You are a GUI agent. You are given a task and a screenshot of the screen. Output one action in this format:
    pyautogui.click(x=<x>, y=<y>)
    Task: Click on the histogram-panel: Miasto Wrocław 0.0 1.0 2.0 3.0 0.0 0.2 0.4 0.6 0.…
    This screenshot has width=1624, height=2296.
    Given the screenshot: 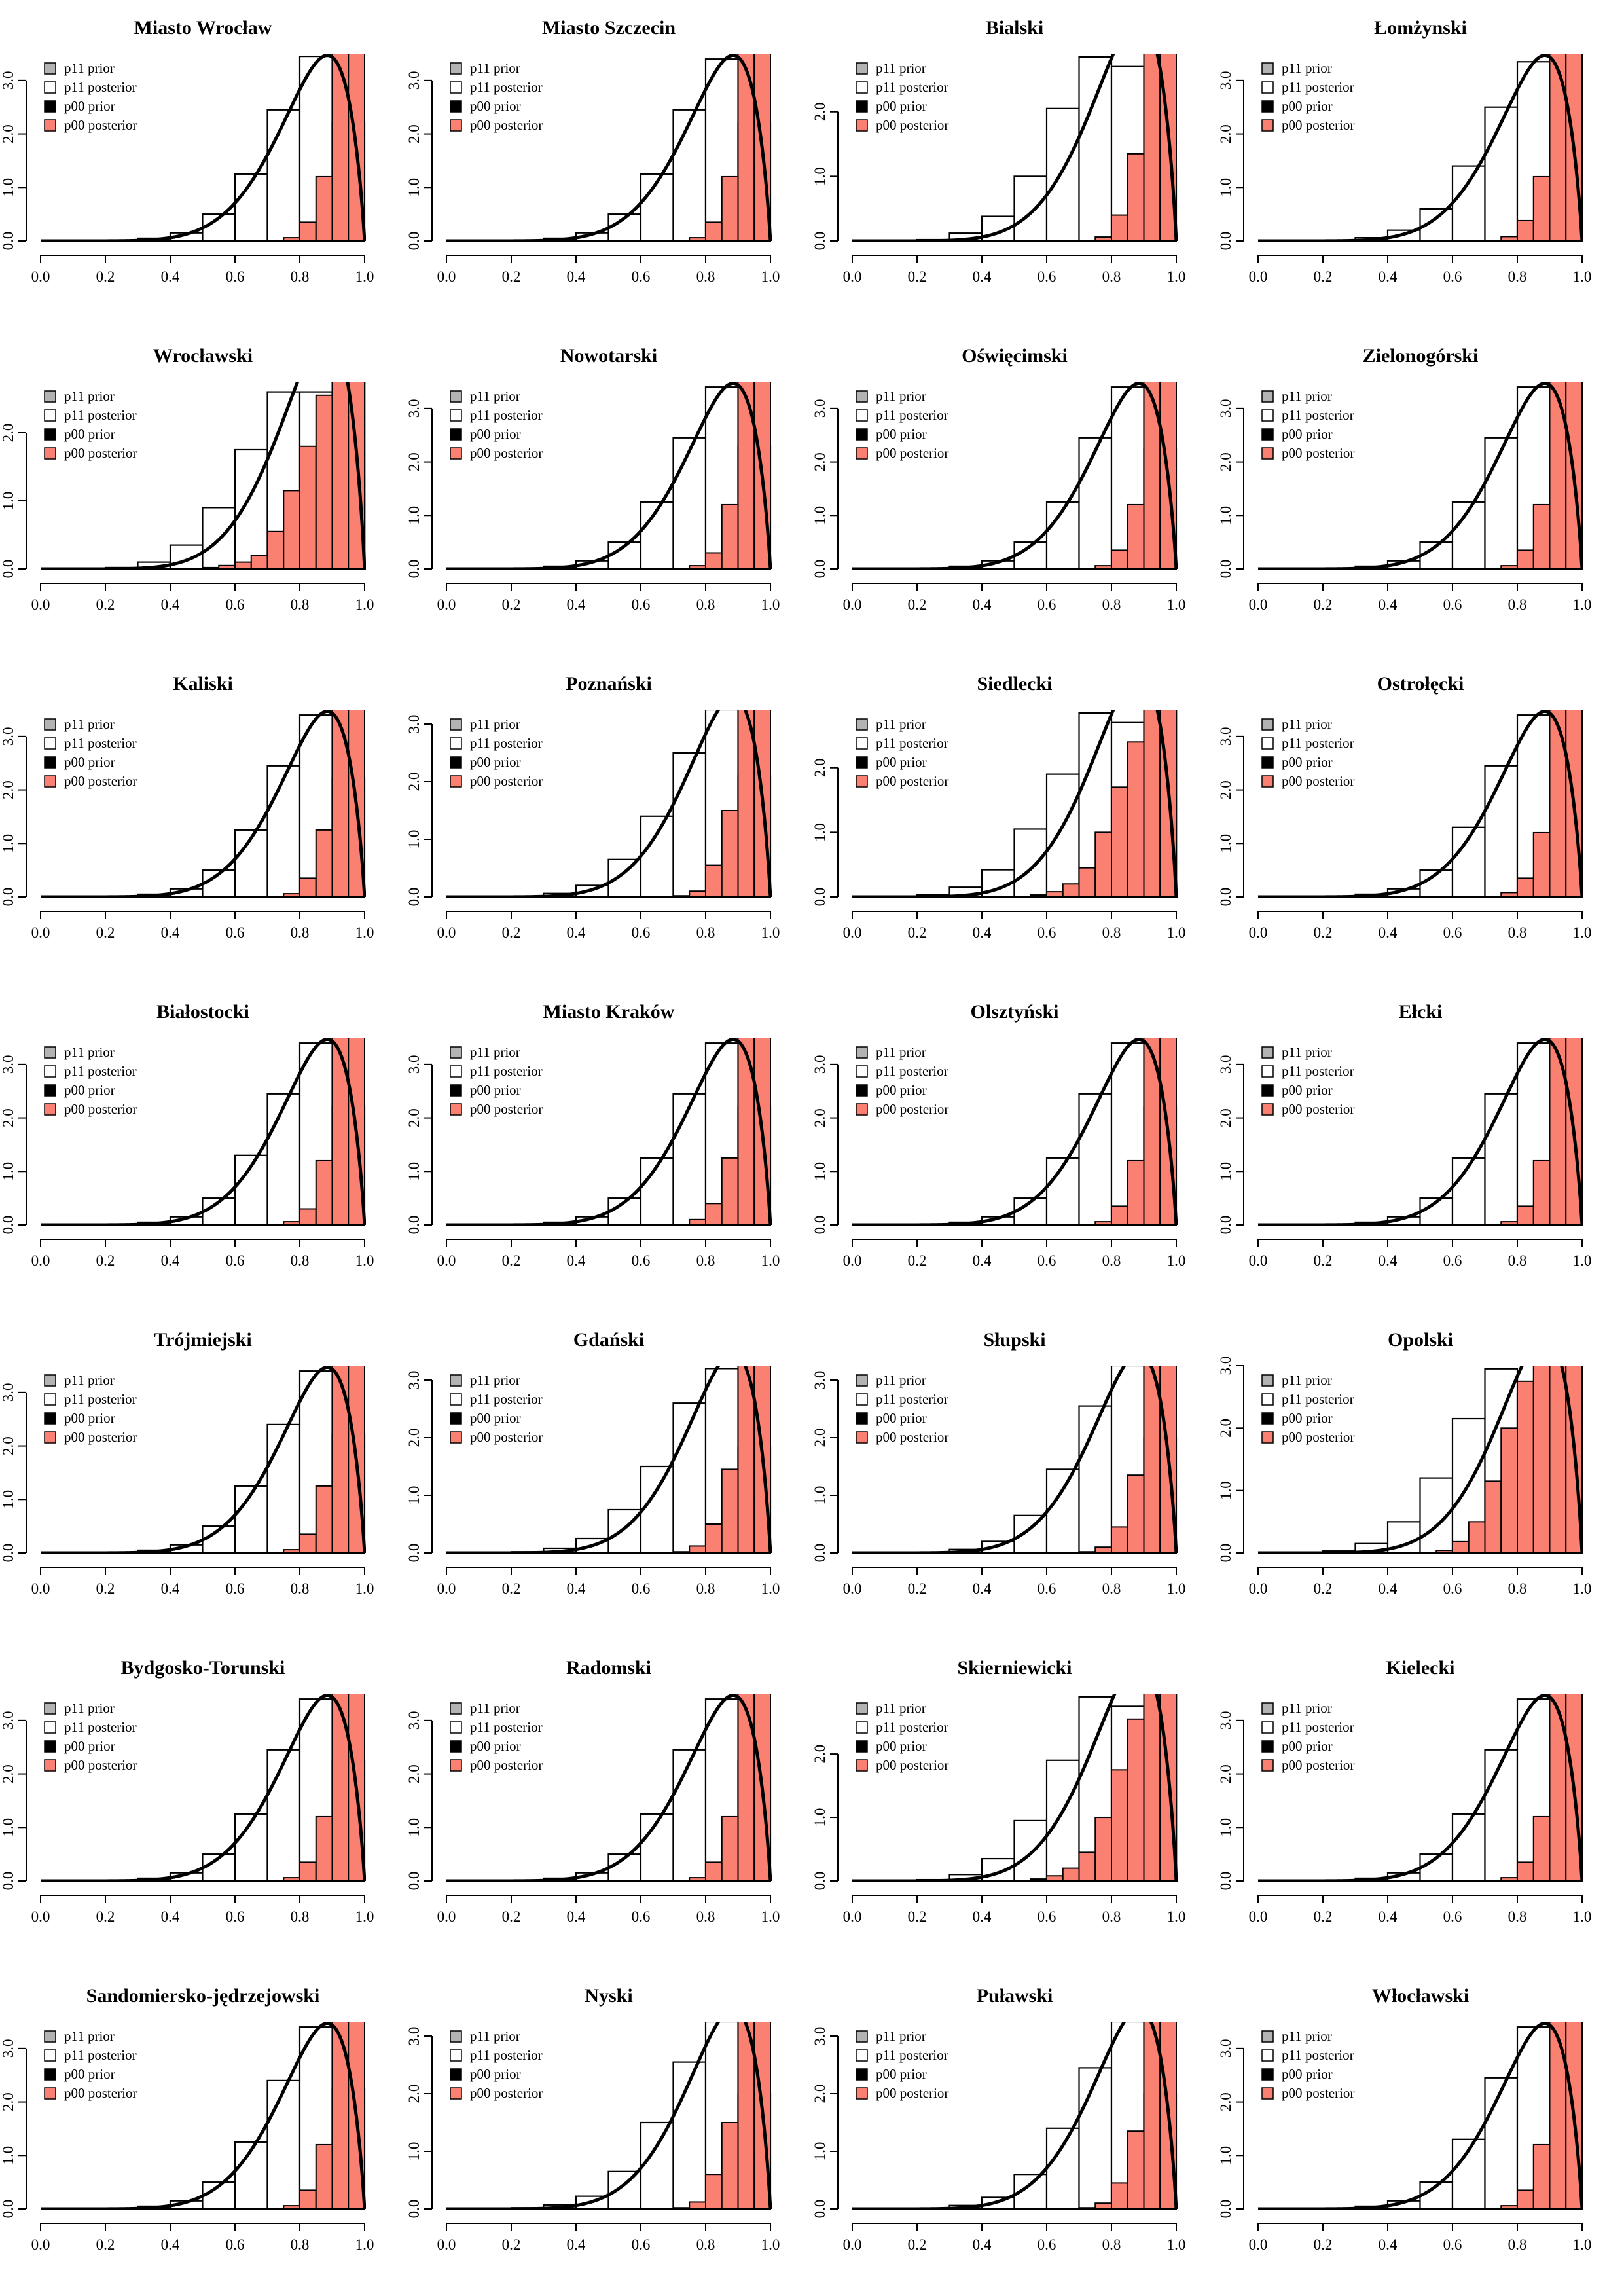 What is the action you would take?
    pyautogui.click(x=203, y=164)
    